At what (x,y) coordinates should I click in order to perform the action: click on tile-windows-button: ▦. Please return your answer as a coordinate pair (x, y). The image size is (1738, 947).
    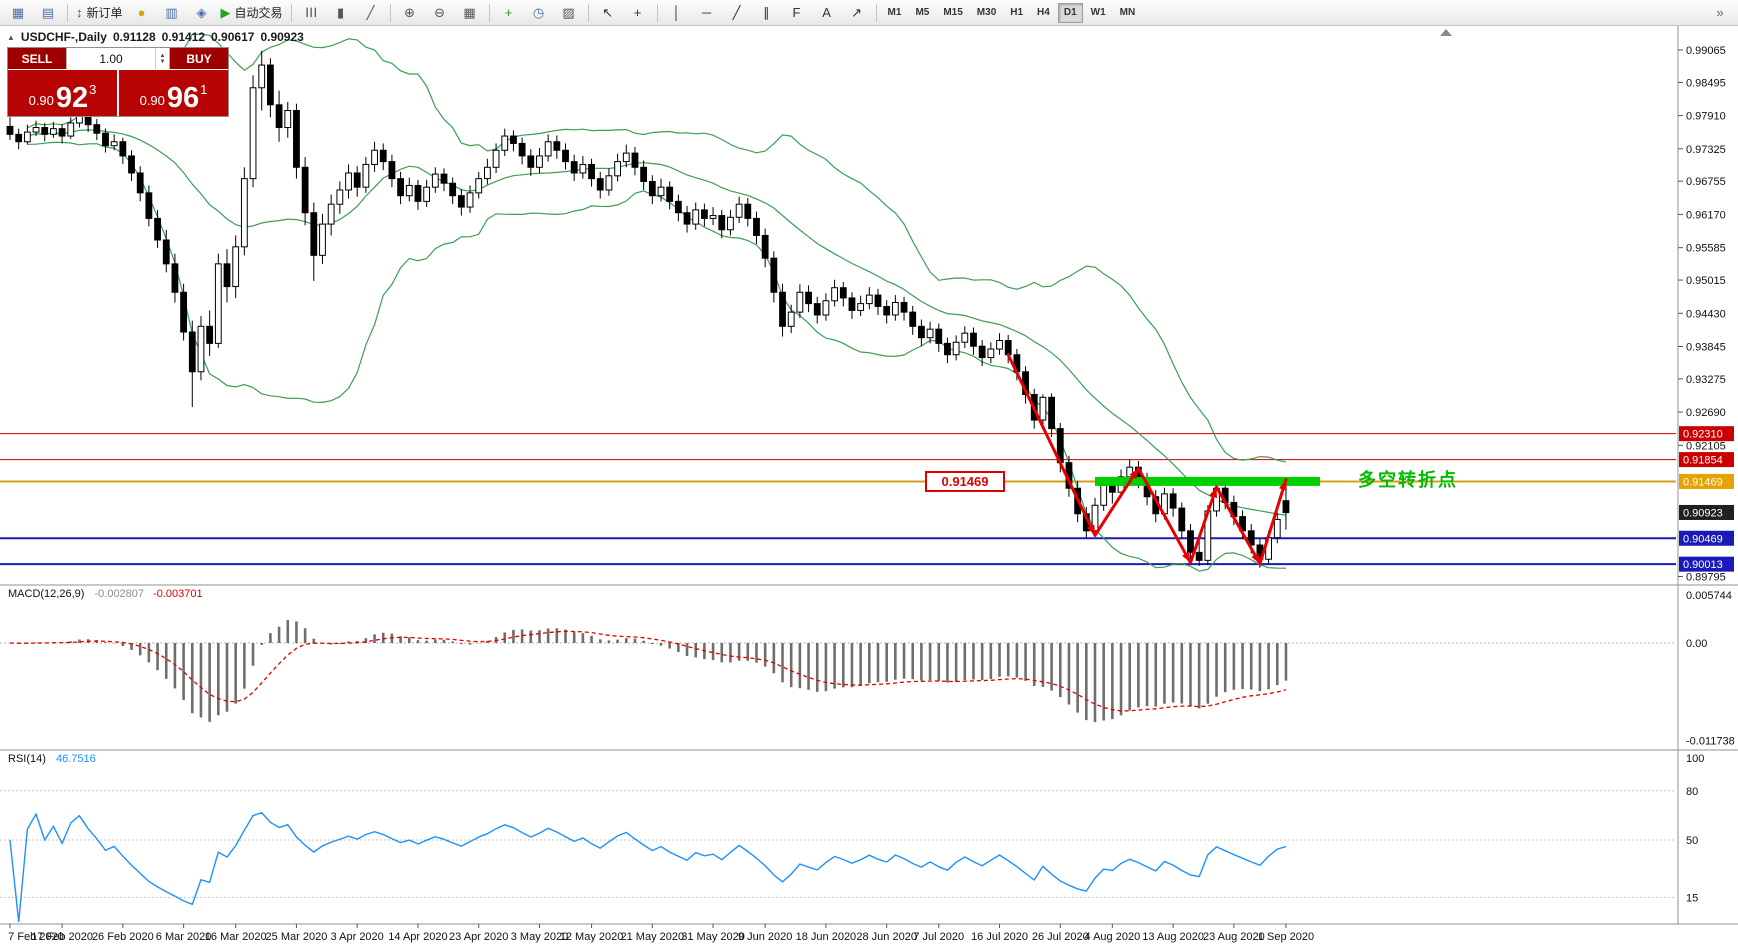
    Looking at the image, I should click on (470, 13).